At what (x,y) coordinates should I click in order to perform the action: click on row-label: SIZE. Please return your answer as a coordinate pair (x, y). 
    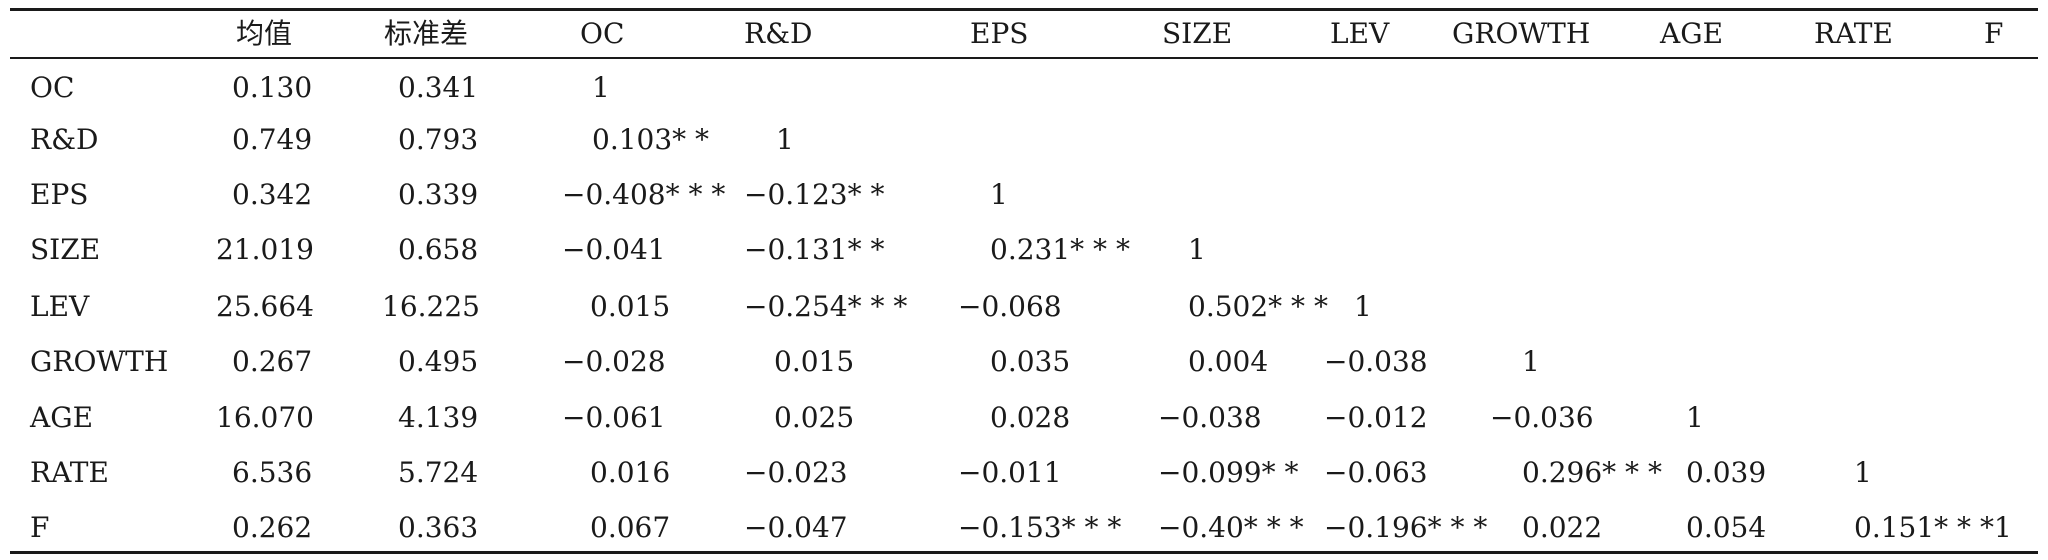
    Looking at the image, I should click on (65, 249).